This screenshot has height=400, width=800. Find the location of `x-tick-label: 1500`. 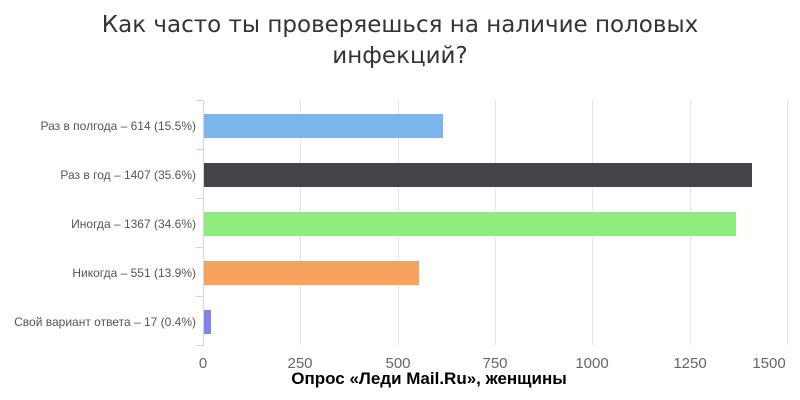

x-tick-label: 1500 is located at coordinates (769, 363).